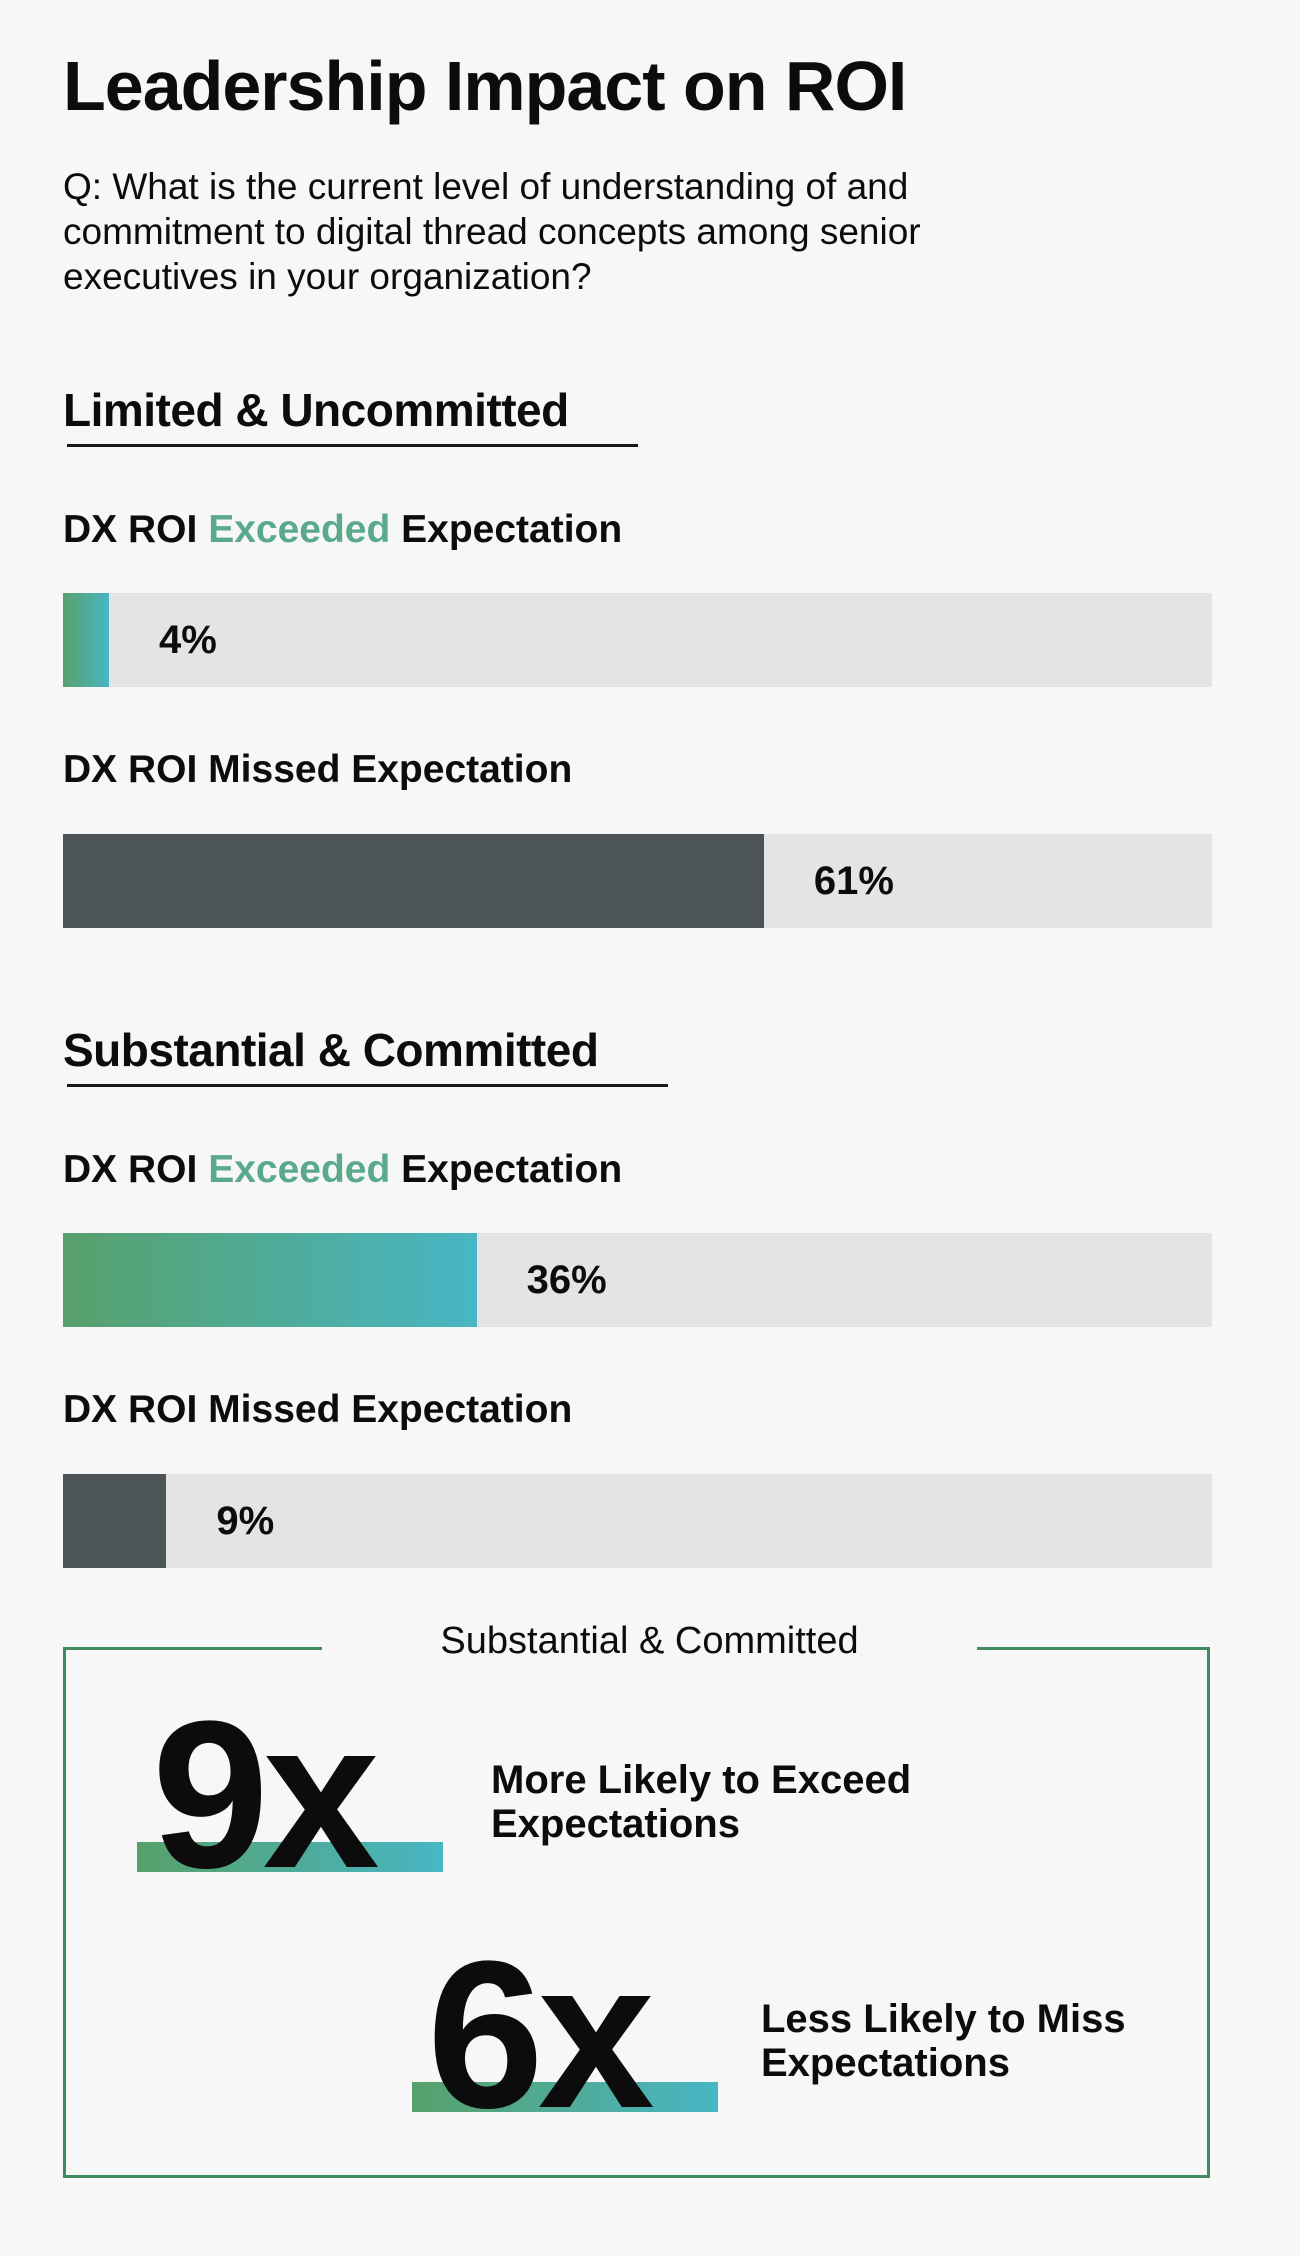 The height and width of the screenshot is (2256, 1300). What do you see at coordinates (637, 1280) in the screenshot?
I see `bar-track: 36%` at bounding box center [637, 1280].